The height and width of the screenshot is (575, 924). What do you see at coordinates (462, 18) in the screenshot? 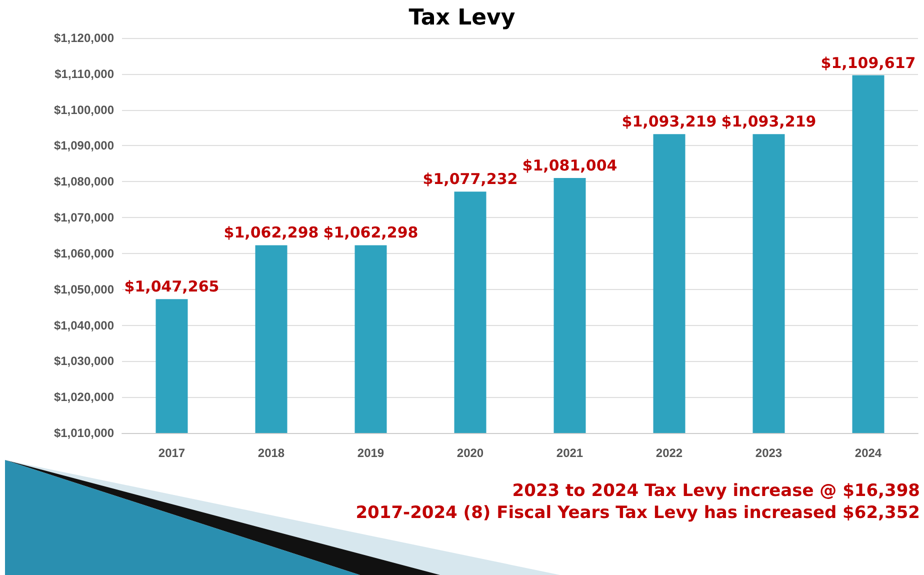
I see `chart-title: Tax Levy` at bounding box center [462, 18].